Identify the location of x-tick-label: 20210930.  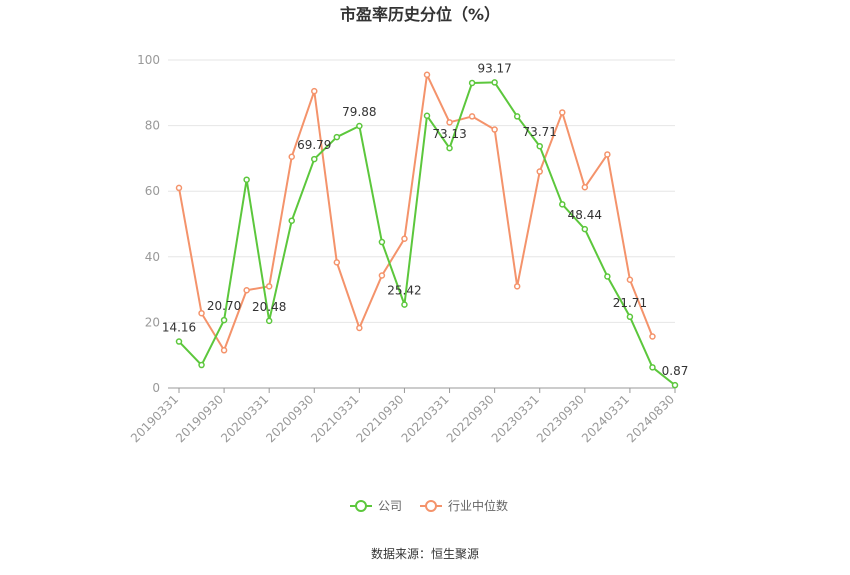
(379, 418).